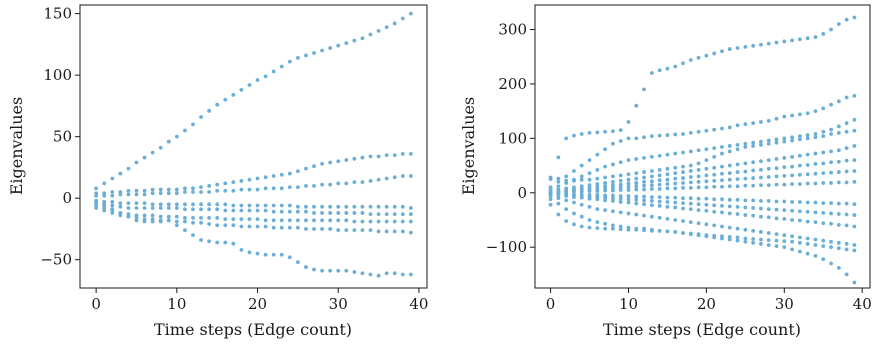 This screenshot has width=875, height=348. I want to click on right-y-tick-label: −100, so click(506, 247).